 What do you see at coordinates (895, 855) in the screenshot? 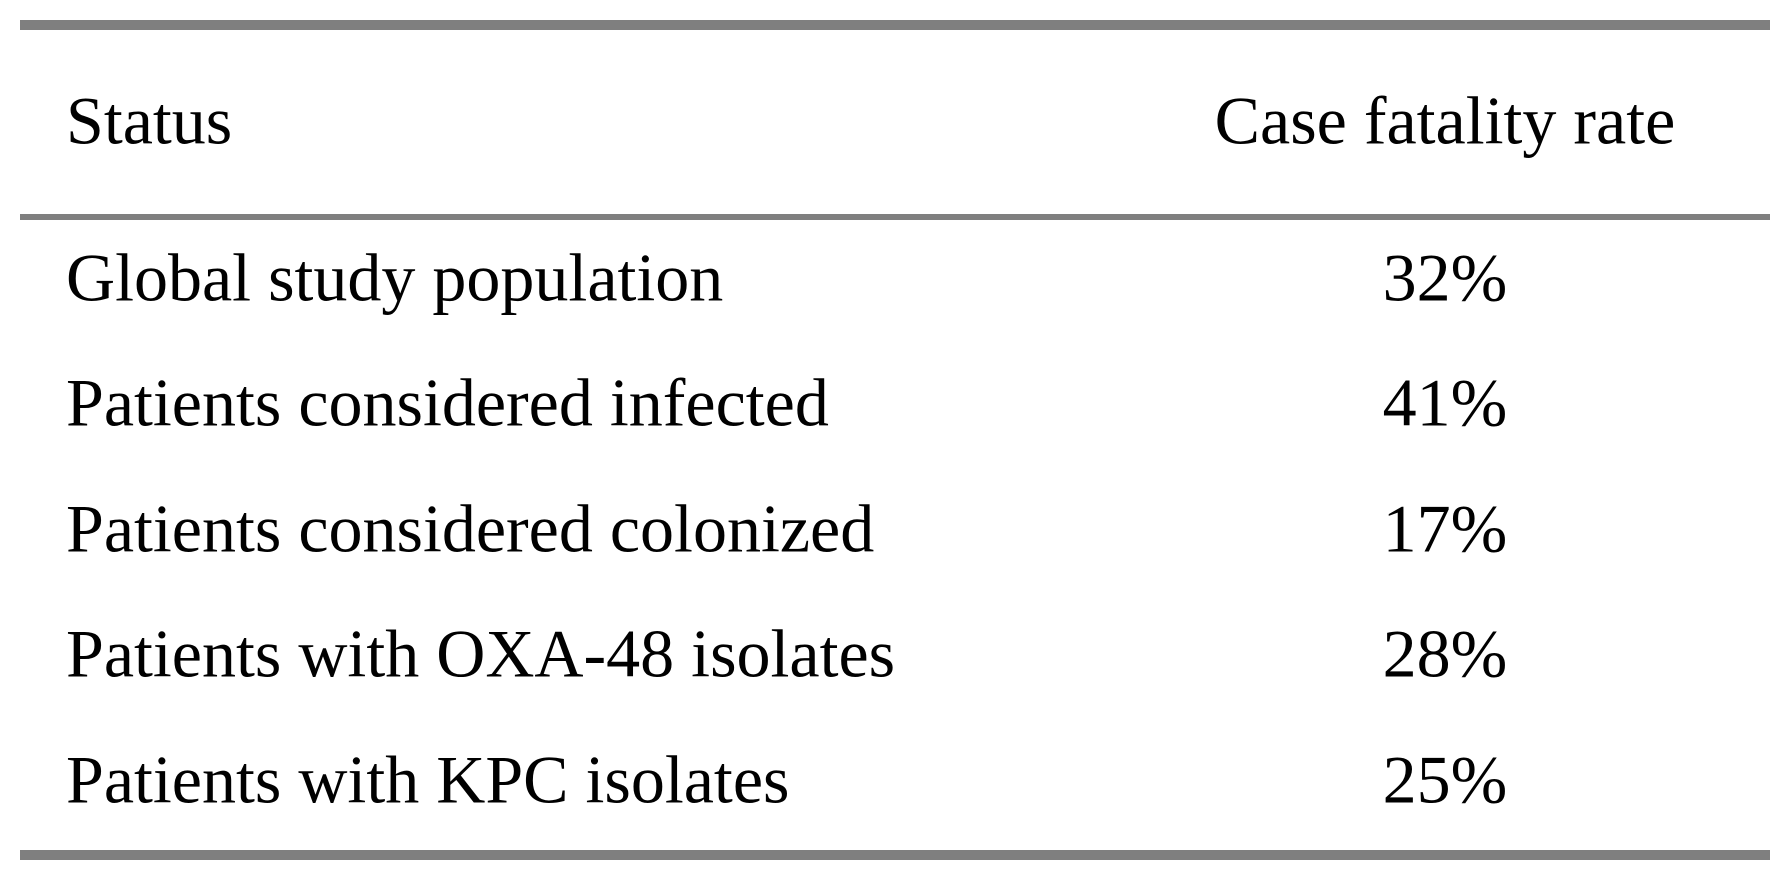
I see `bottom-rule` at bounding box center [895, 855].